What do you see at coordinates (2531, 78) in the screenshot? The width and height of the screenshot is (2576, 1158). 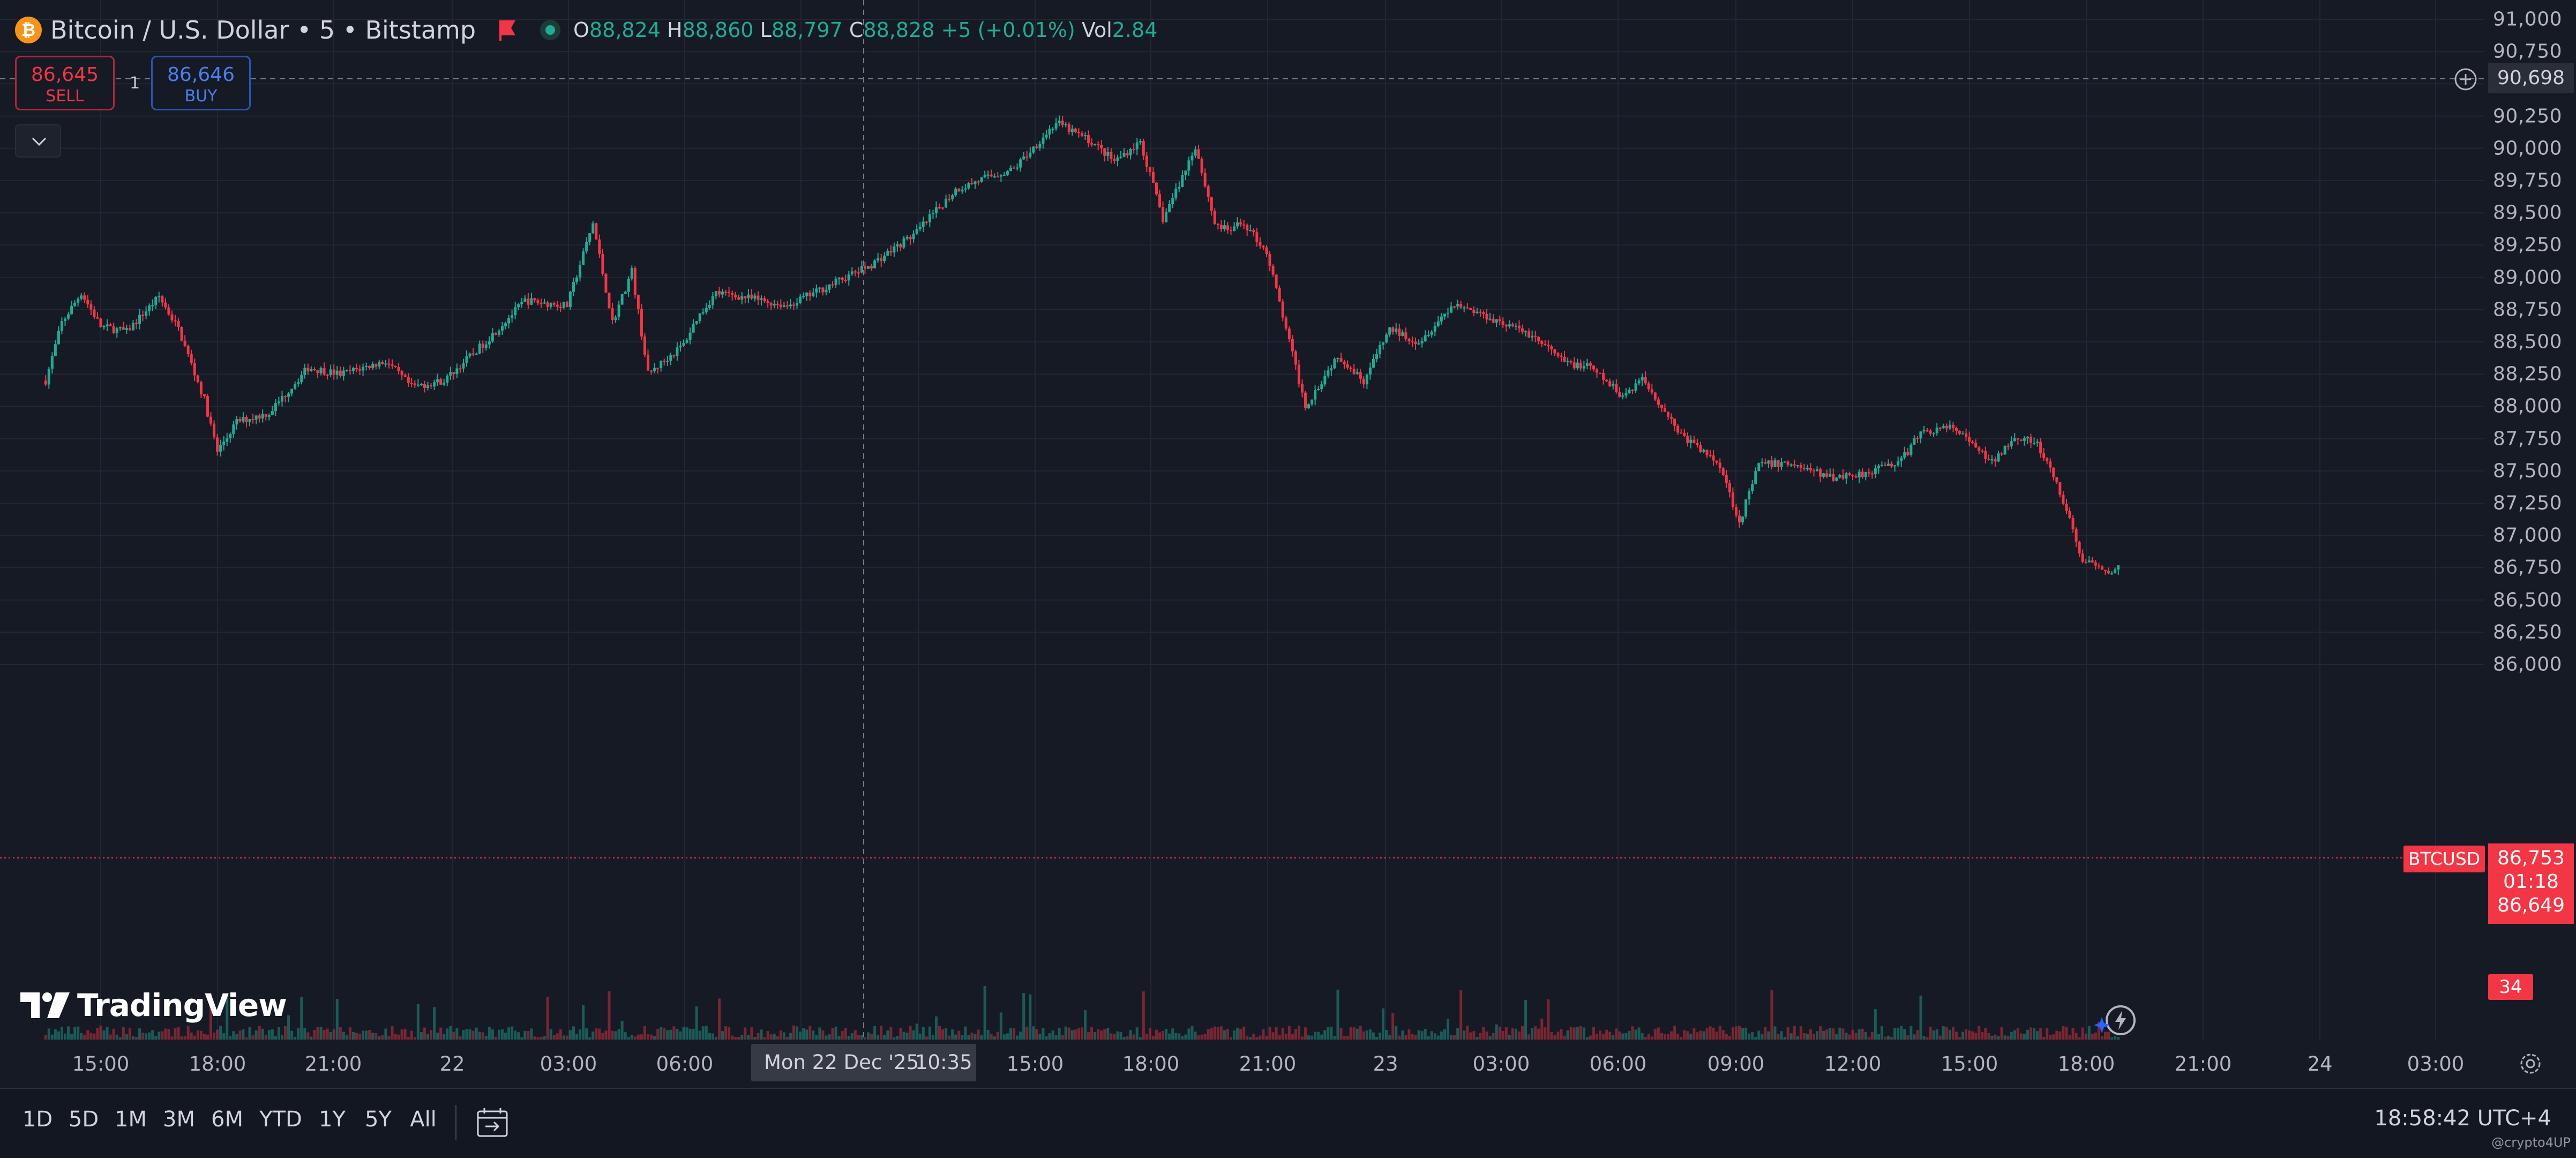 I see `horizontal-line-price-badge: 90,698` at bounding box center [2531, 78].